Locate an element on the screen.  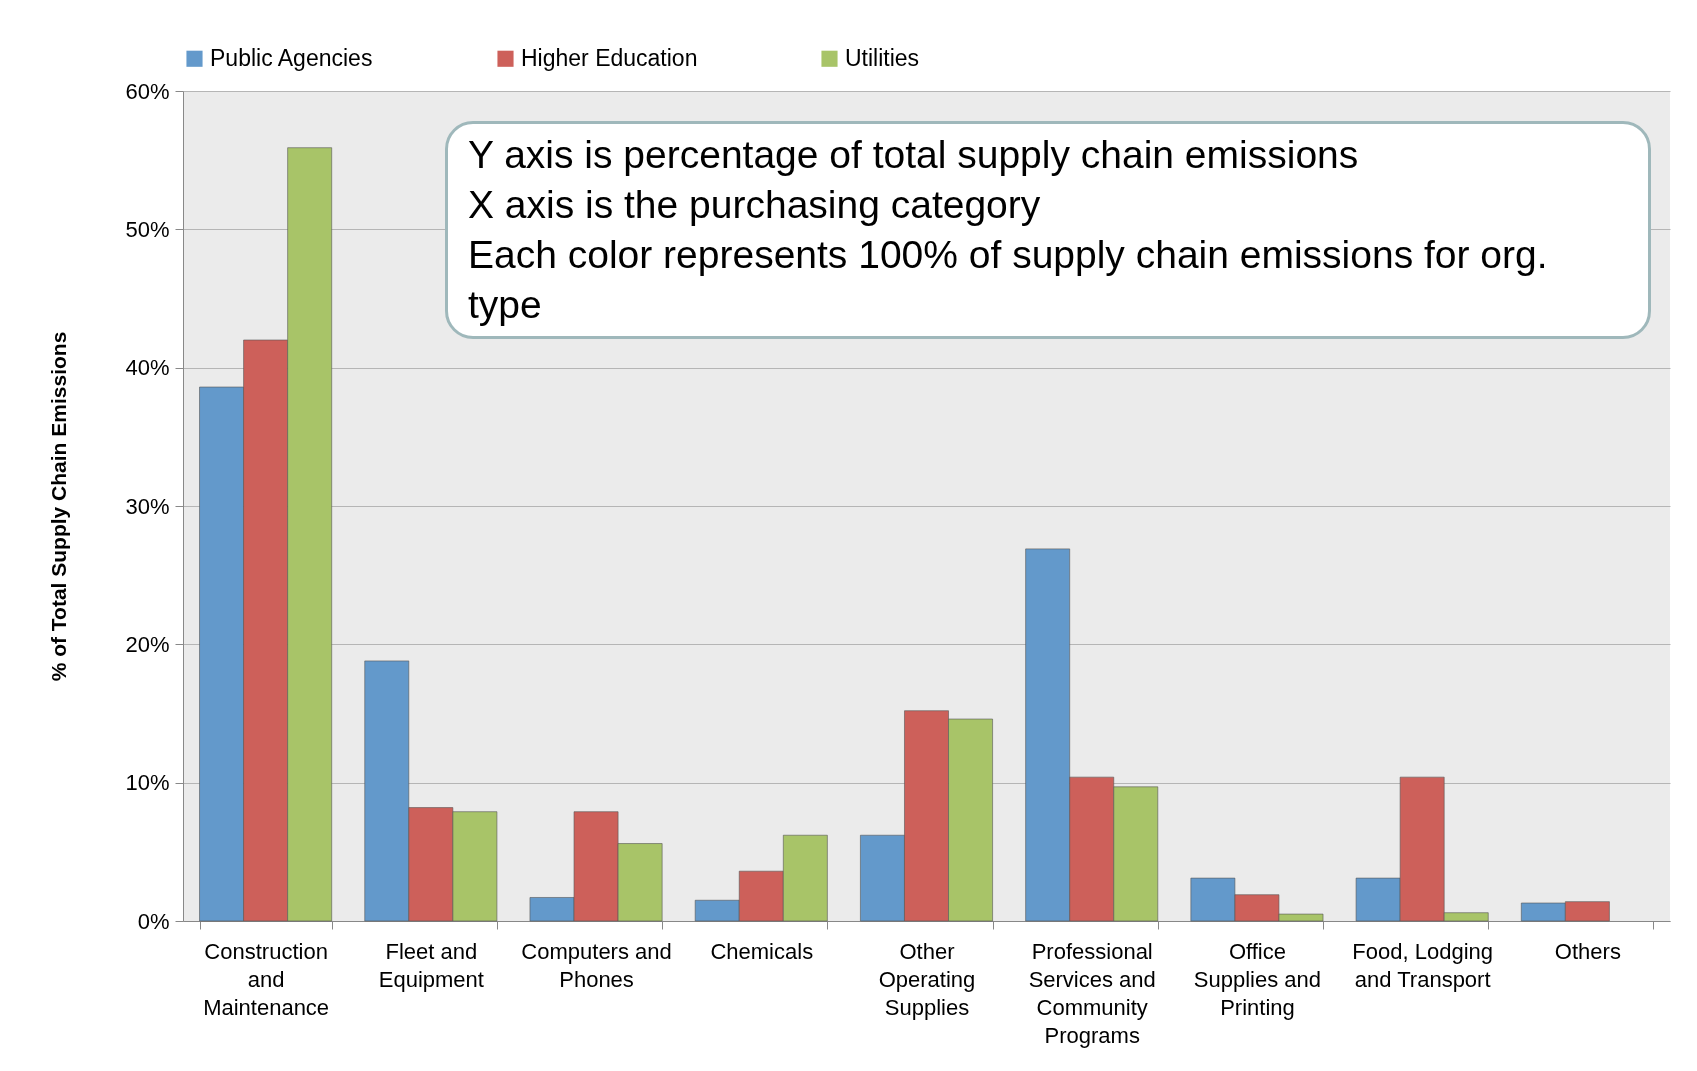
x-tick-label: Fleet and Equipment is located at coordinates (431, 965).